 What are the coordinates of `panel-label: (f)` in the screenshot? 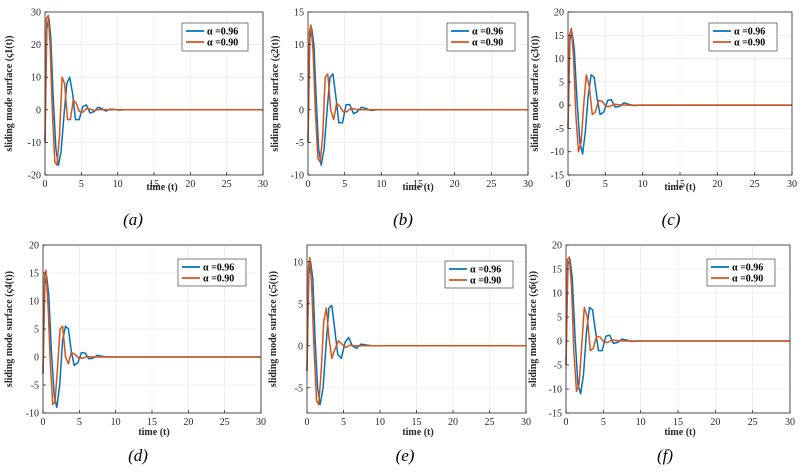 It's located at (665, 455).